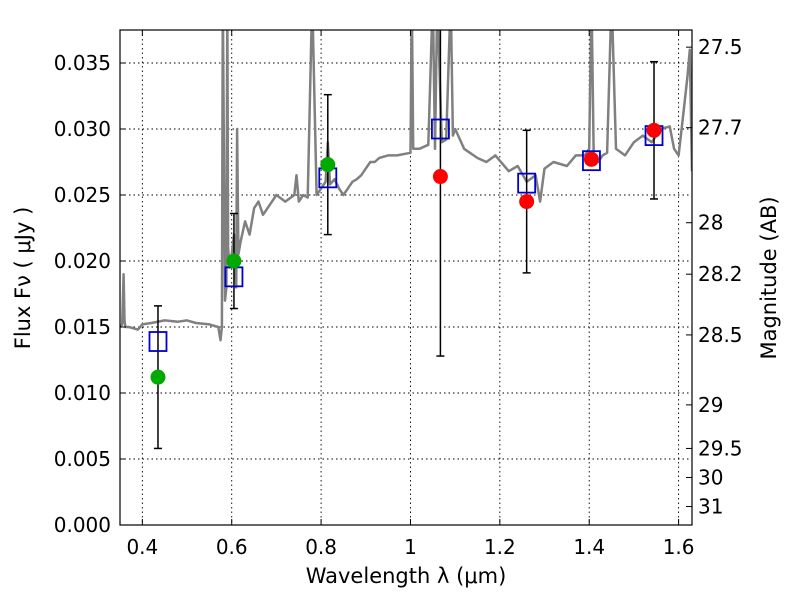 This screenshot has width=800, height=600. What do you see at coordinates (710, 223) in the screenshot?
I see `y2-tick-label: 28` at bounding box center [710, 223].